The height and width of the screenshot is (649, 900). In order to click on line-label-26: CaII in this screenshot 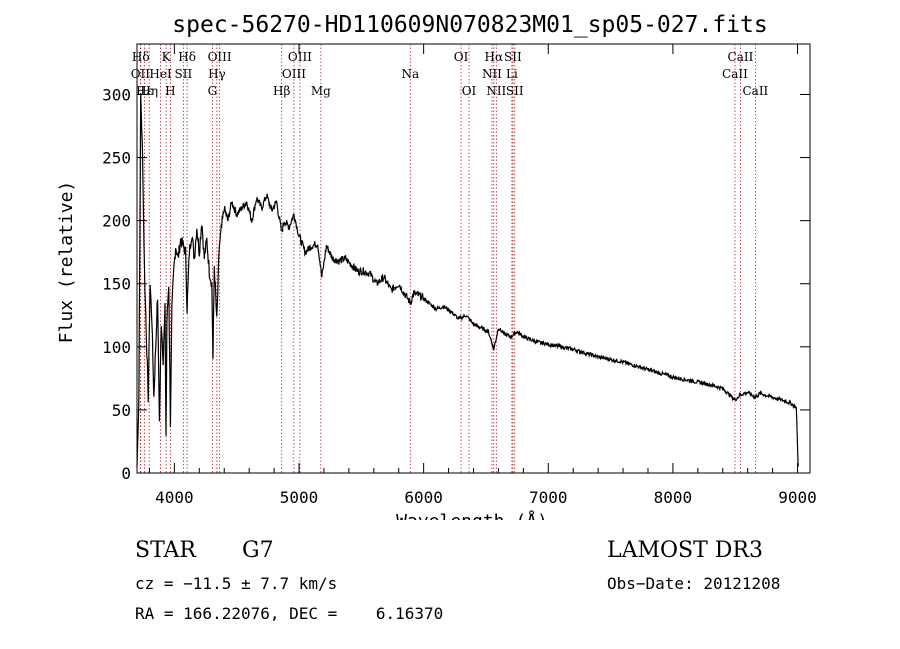, I will do `click(735, 74)`.